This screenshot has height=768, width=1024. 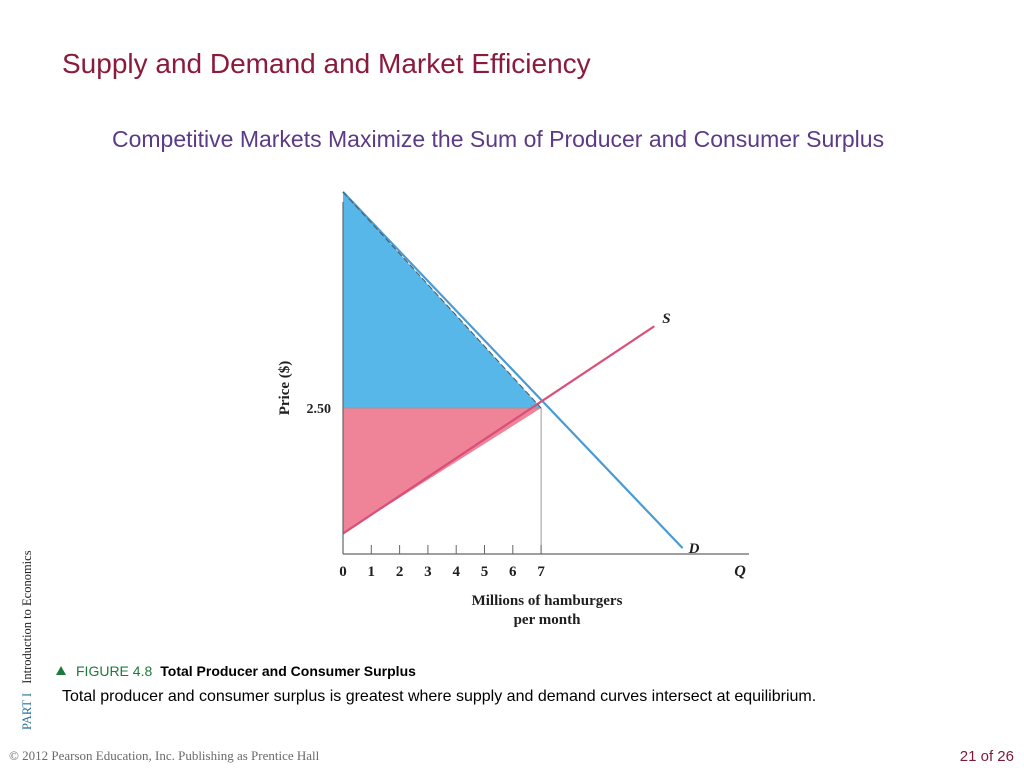 I want to click on x-tick-label: 7, so click(x=541, y=572).